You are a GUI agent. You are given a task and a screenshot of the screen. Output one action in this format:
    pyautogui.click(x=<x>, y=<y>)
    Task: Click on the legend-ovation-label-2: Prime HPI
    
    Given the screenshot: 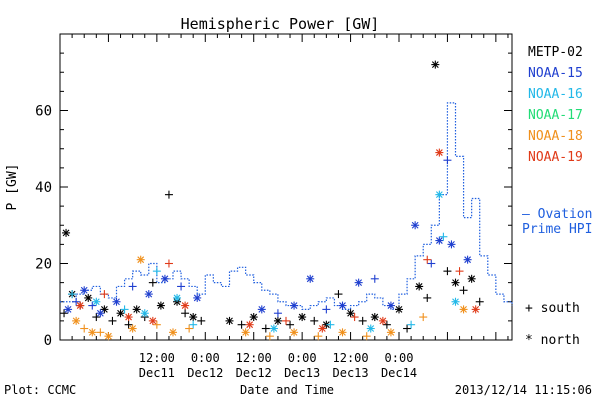 What is the action you would take?
    pyautogui.click(x=557, y=229)
    